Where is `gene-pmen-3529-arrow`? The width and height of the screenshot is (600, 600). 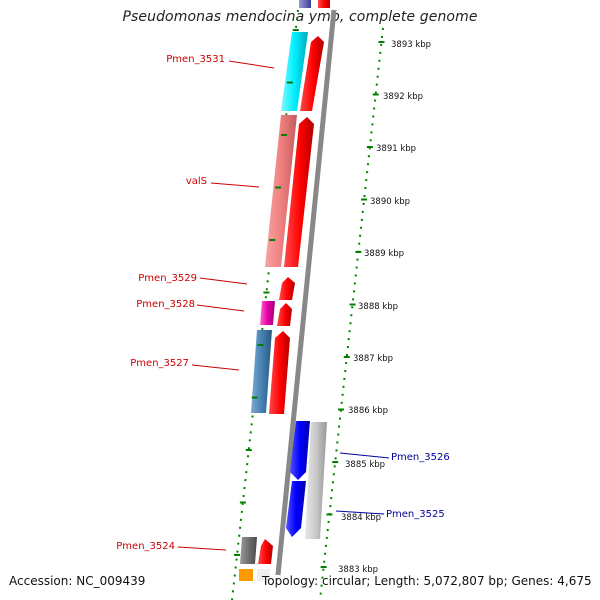 gene-pmen-3529-arrow is located at coordinates (287, 288).